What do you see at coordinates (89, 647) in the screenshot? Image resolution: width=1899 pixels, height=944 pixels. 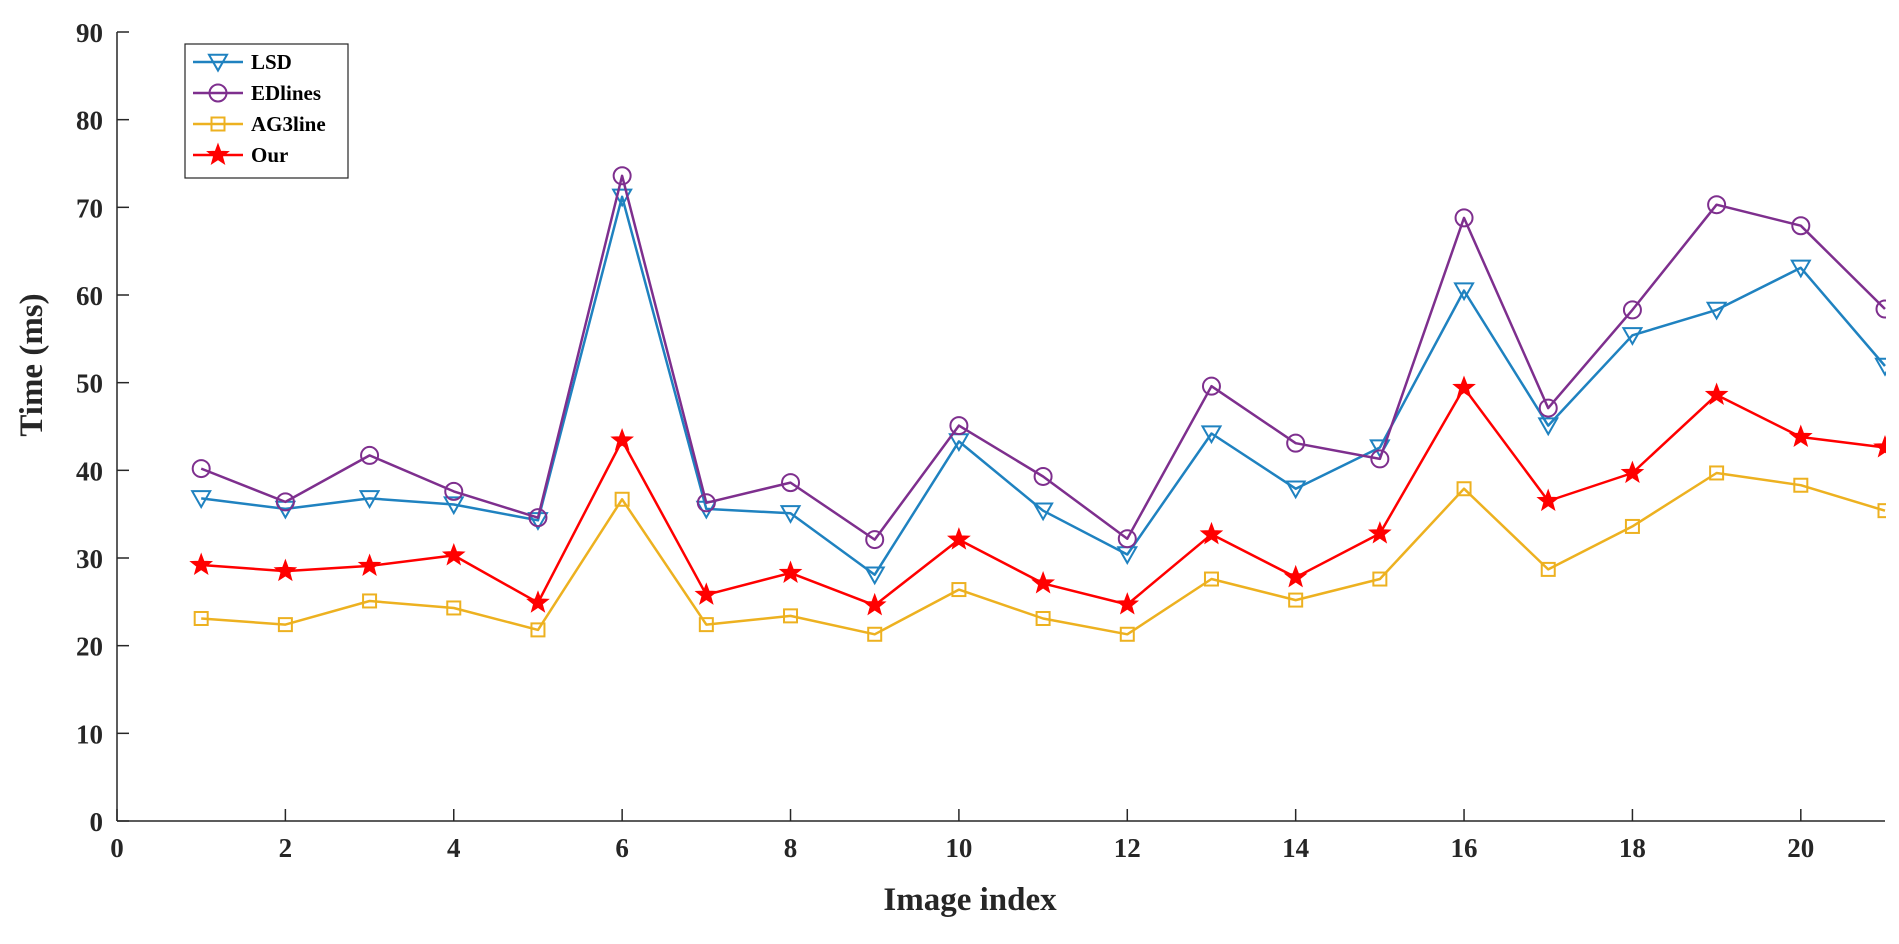 I see `y-tick-label: 20` at bounding box center [89, 647].